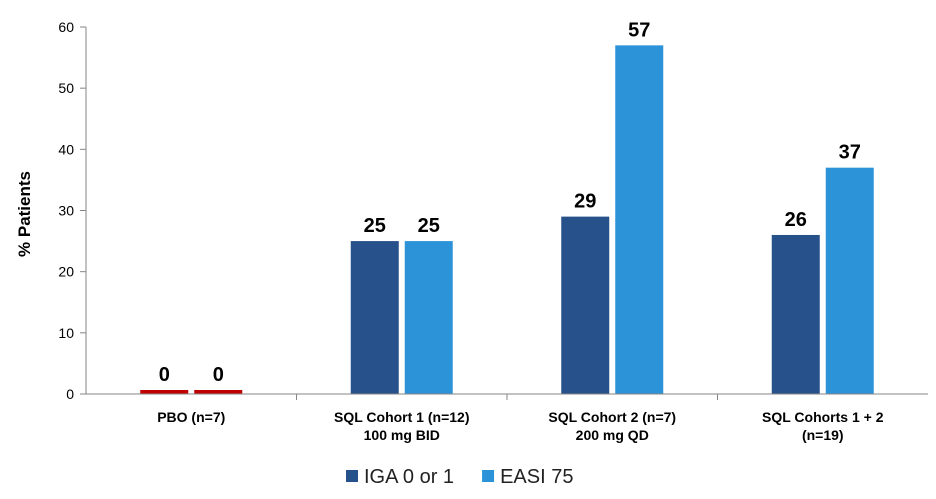 Image resolution: width=936 pixels, height=499 pixels. Describe the element at coordinates (850, 153) in the screenshot. I see `data-label: 37` at that location.